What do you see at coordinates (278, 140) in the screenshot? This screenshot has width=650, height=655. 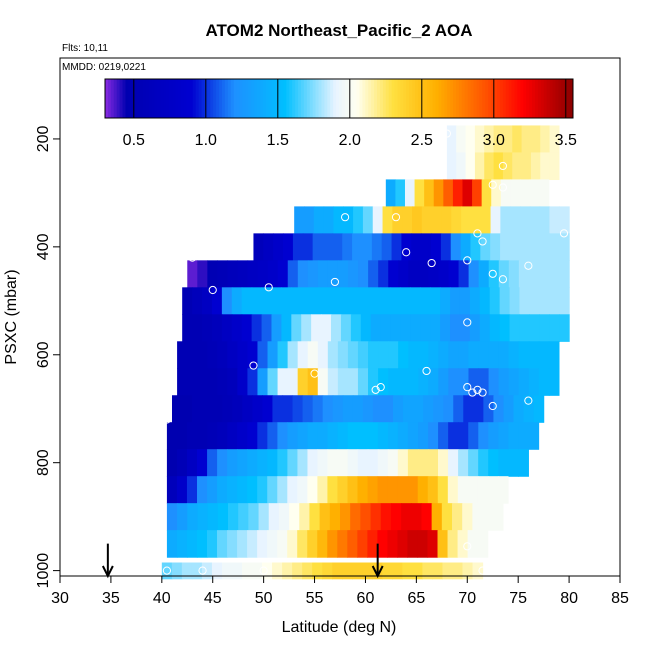 I see `colorbar-tick-label: 1.5` at bounding box center [278, 140].